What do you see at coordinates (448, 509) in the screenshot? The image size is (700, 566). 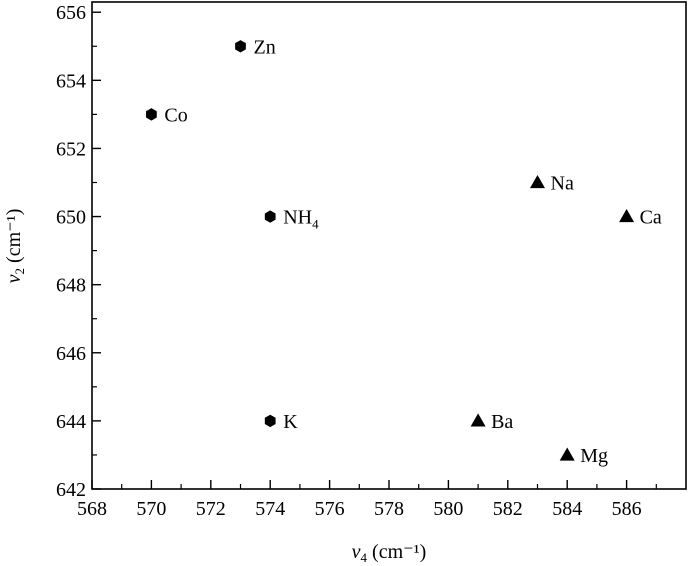 I see `x-tick-label: 580` at bounding box center [448, 509].